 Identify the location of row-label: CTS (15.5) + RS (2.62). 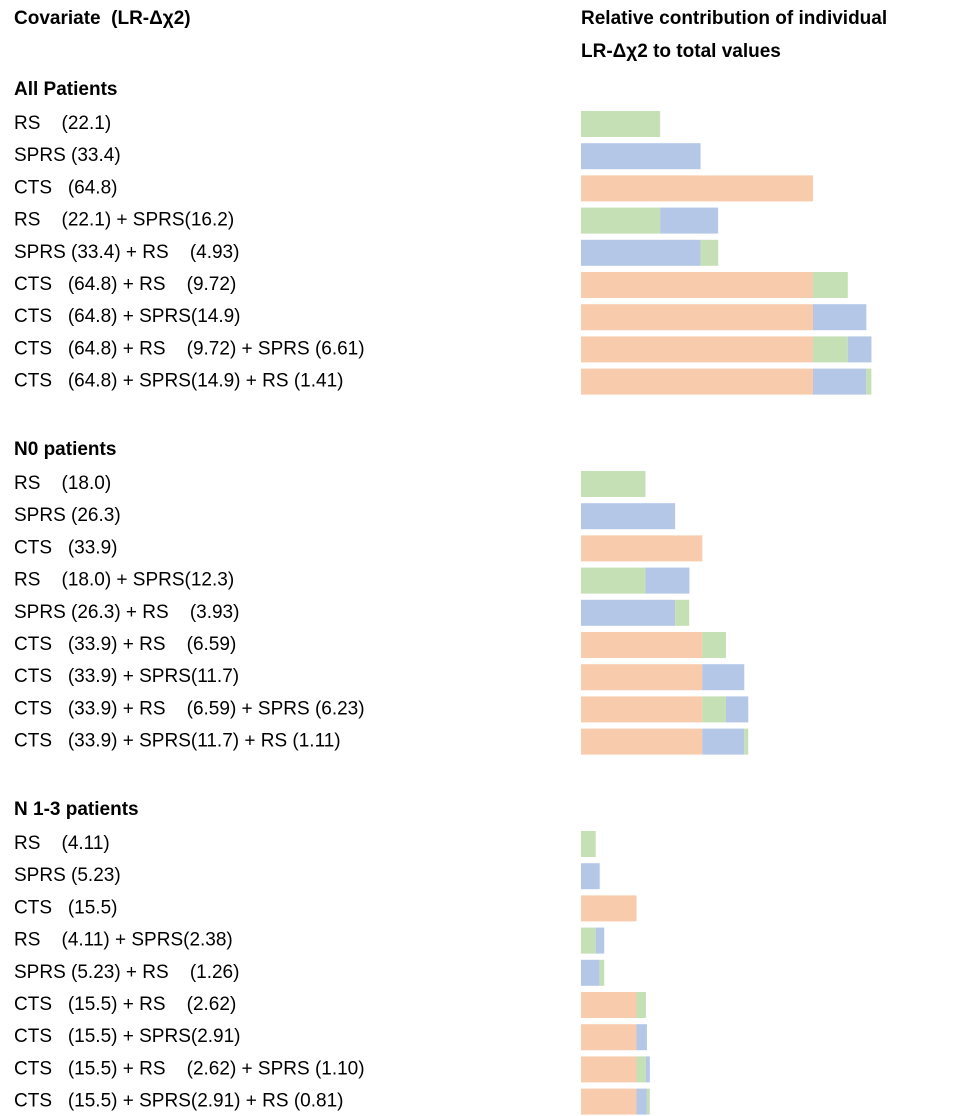
(125, 1004).